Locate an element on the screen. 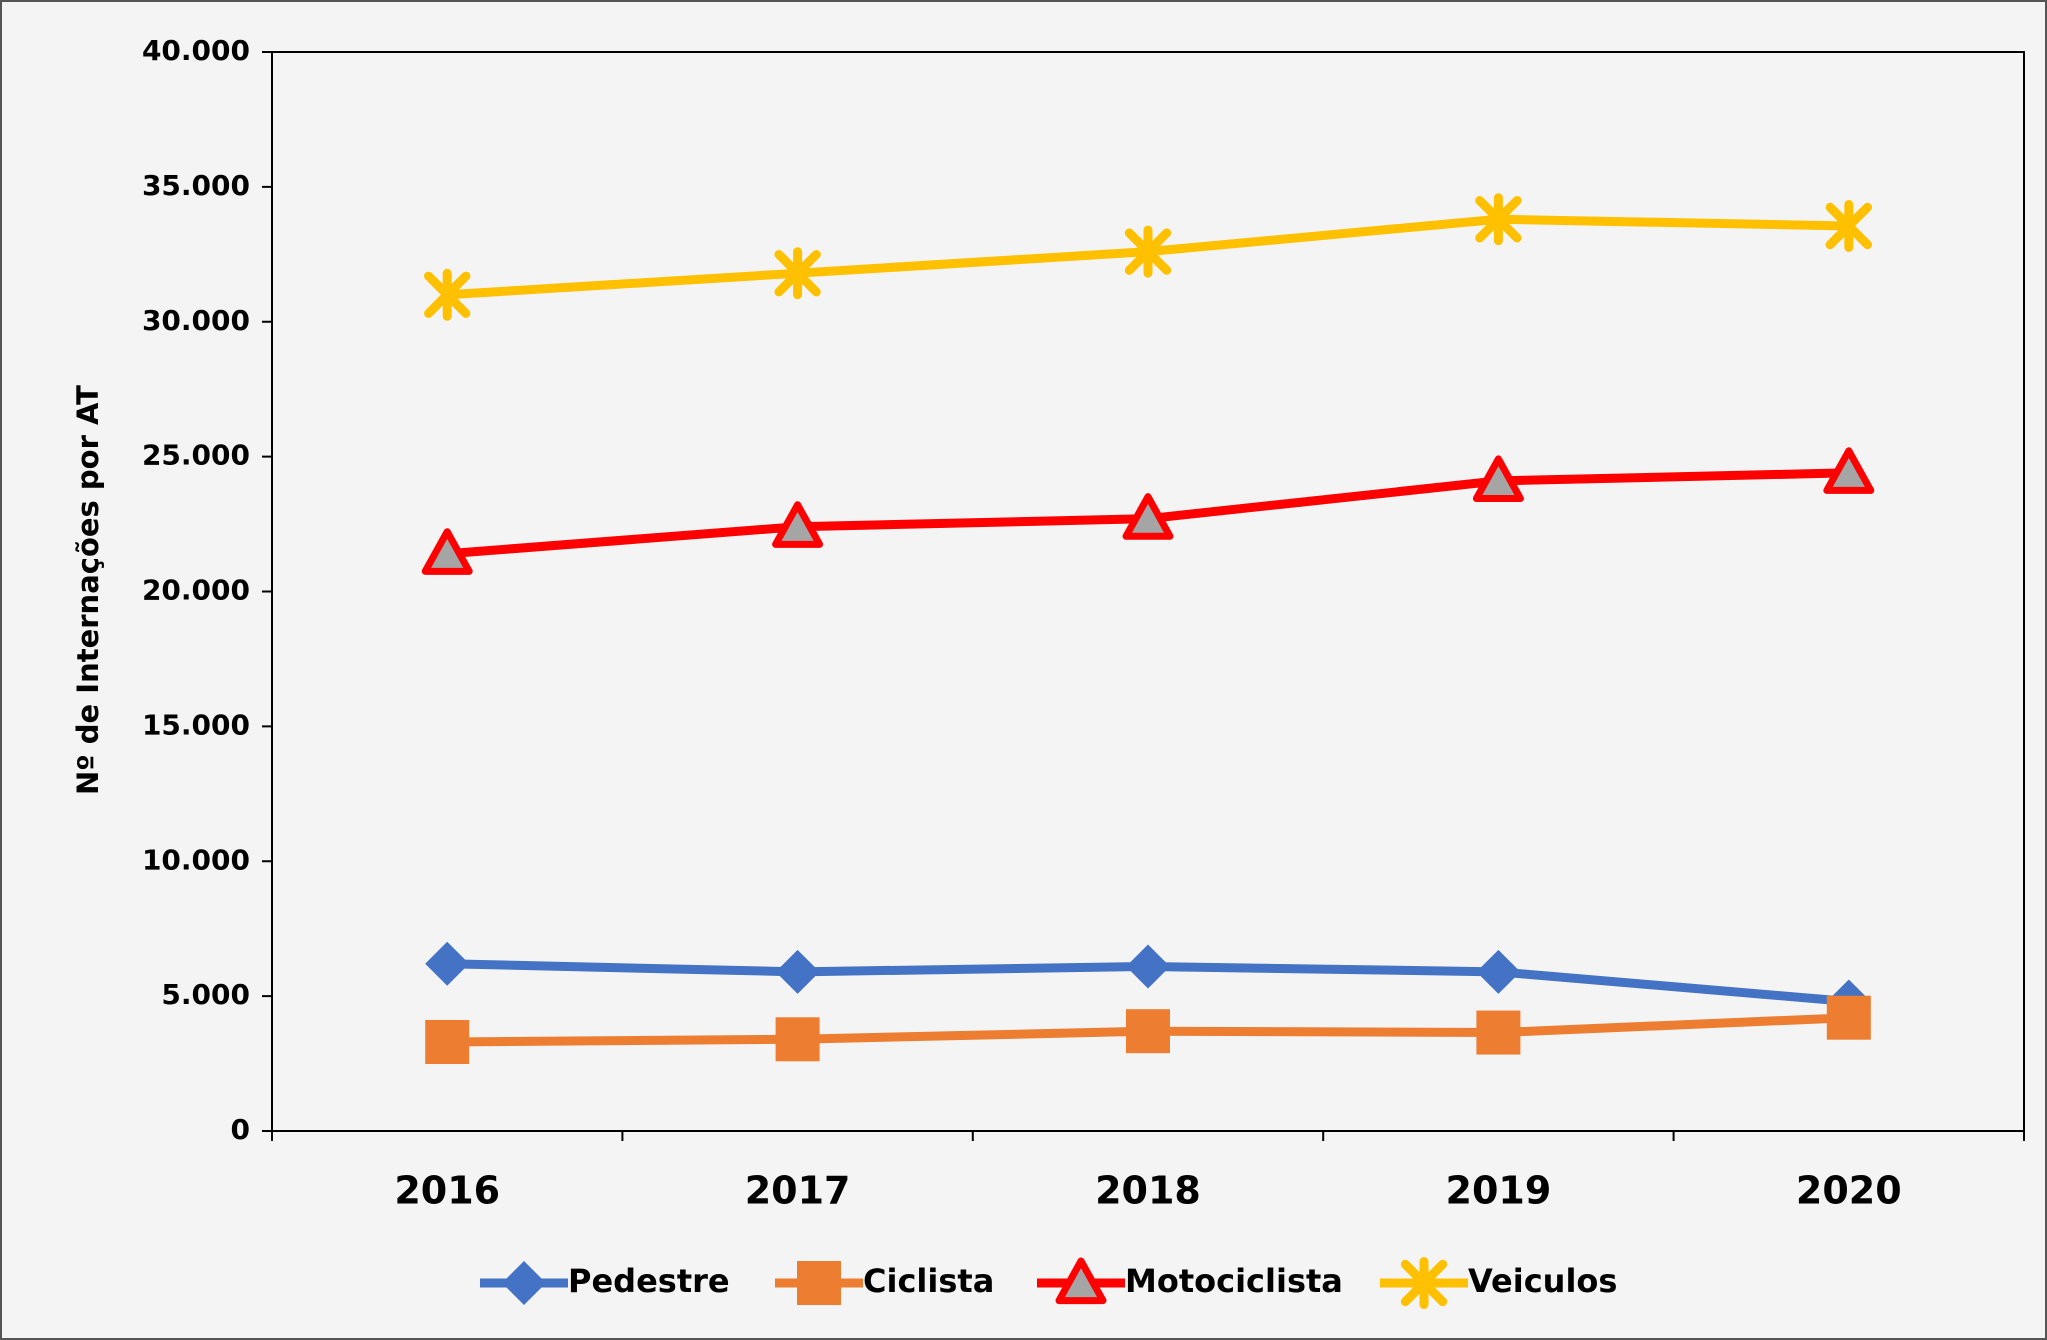  y-axis-label: Nº de Internações por AT is located at coordinates (88, 590).